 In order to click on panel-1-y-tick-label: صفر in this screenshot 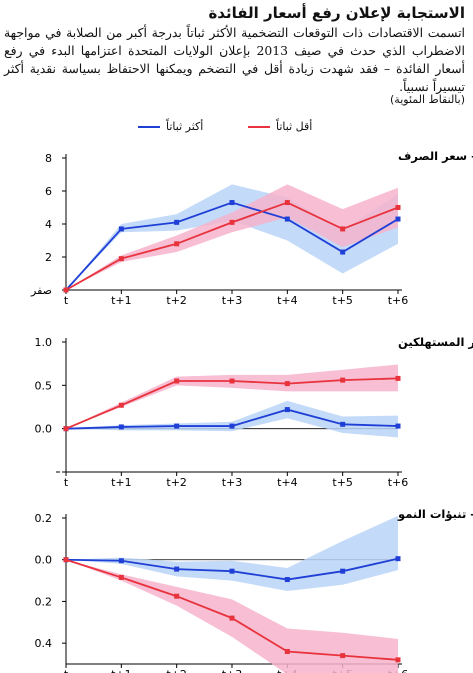, I will do `click(41, 290)`.